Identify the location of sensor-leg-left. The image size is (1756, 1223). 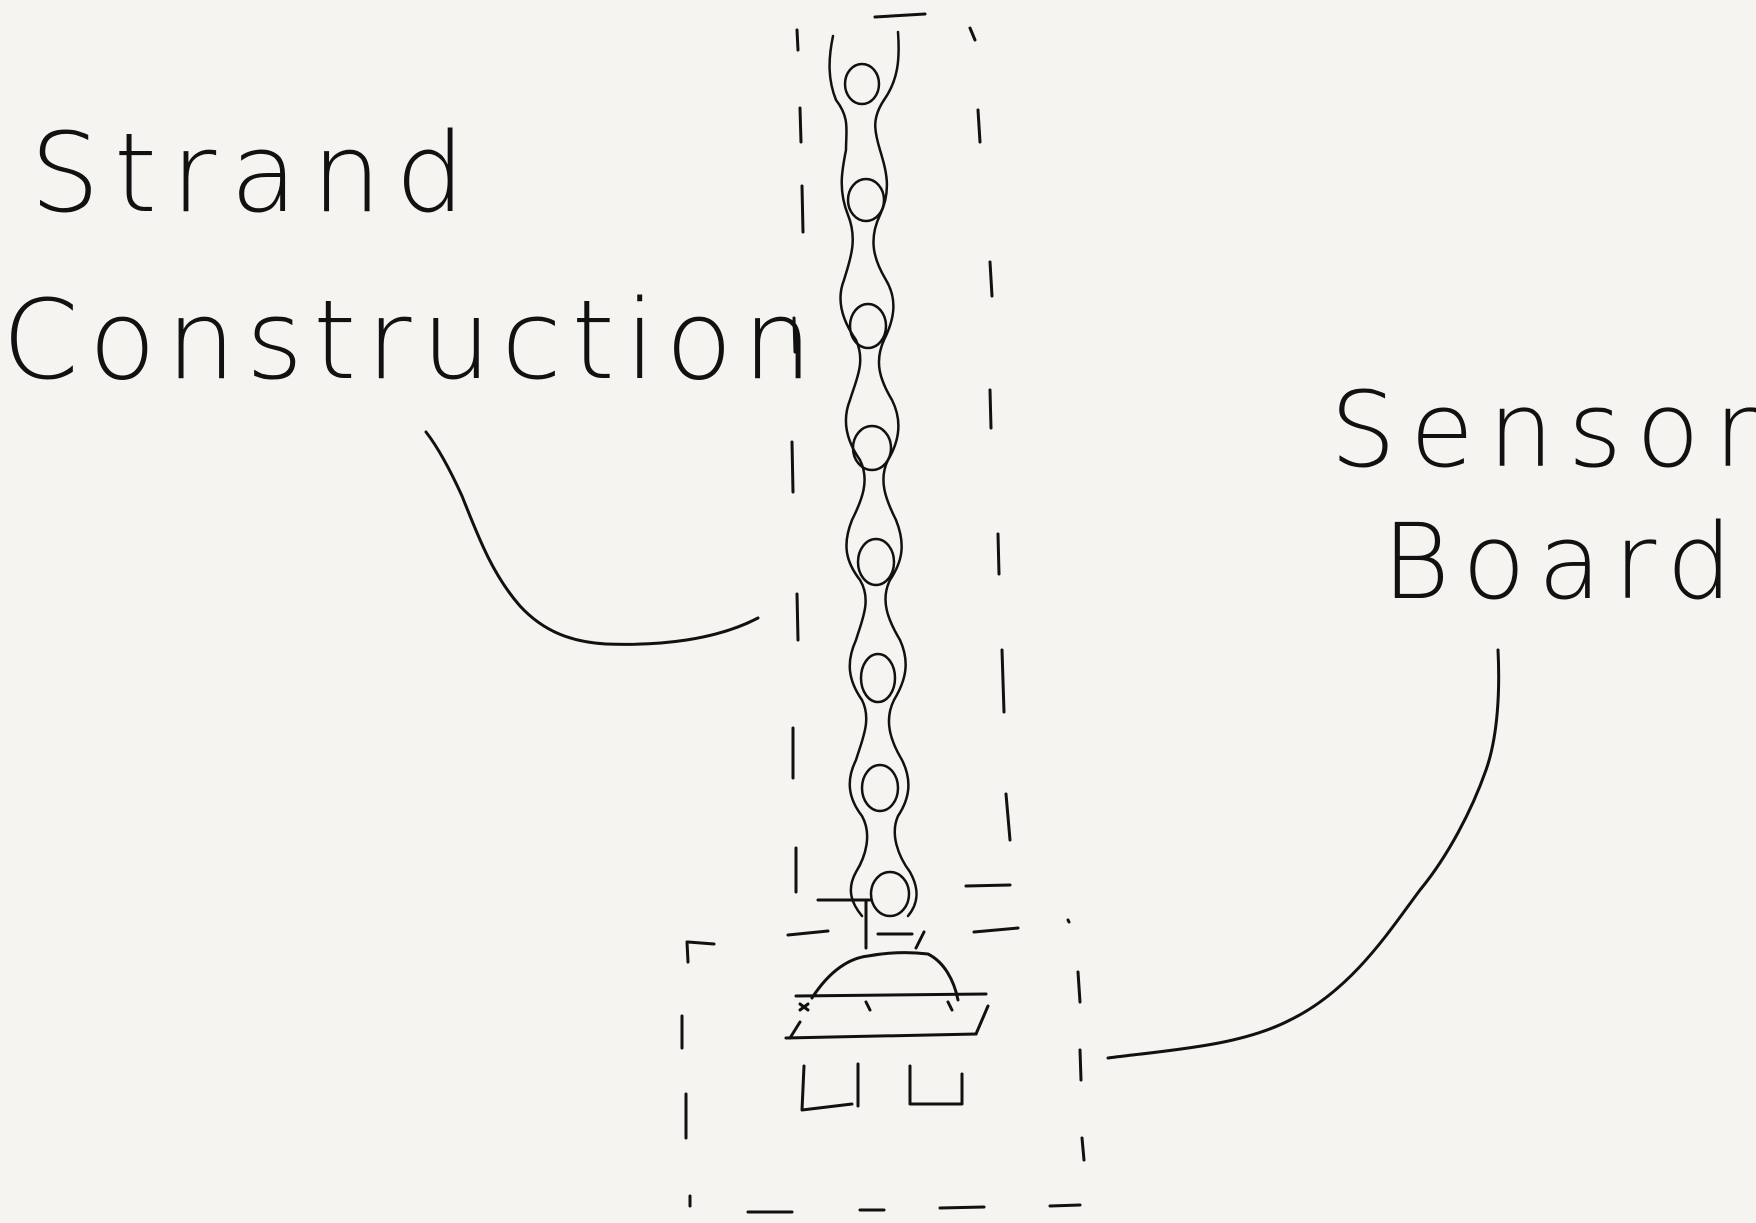
(827, 1088).